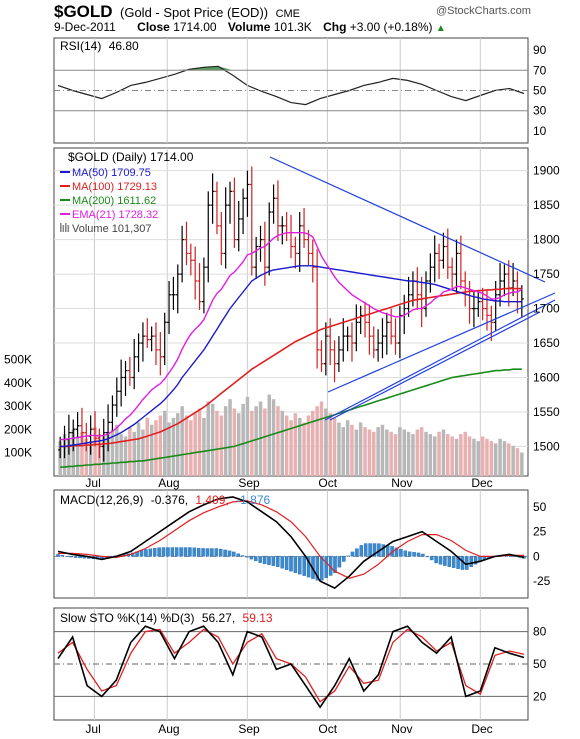 The height and width of the screenshot is (739, 580). I want to click on macd-y-tick-label: 25, so click(540, 532).